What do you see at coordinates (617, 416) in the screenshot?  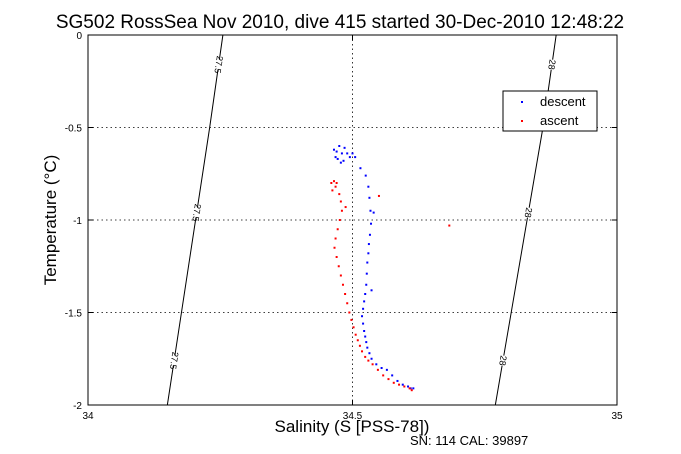 I see `x-tick-label: 35` at bounding box center [617, 416].